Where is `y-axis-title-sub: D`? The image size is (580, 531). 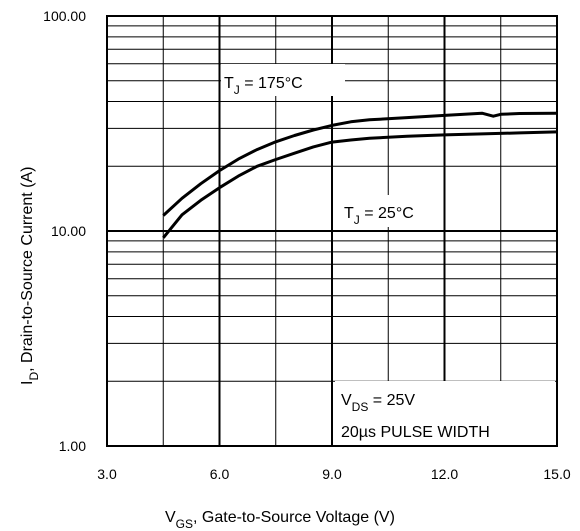
y-axis-title-sub: D is located at coordinates (34, 376).